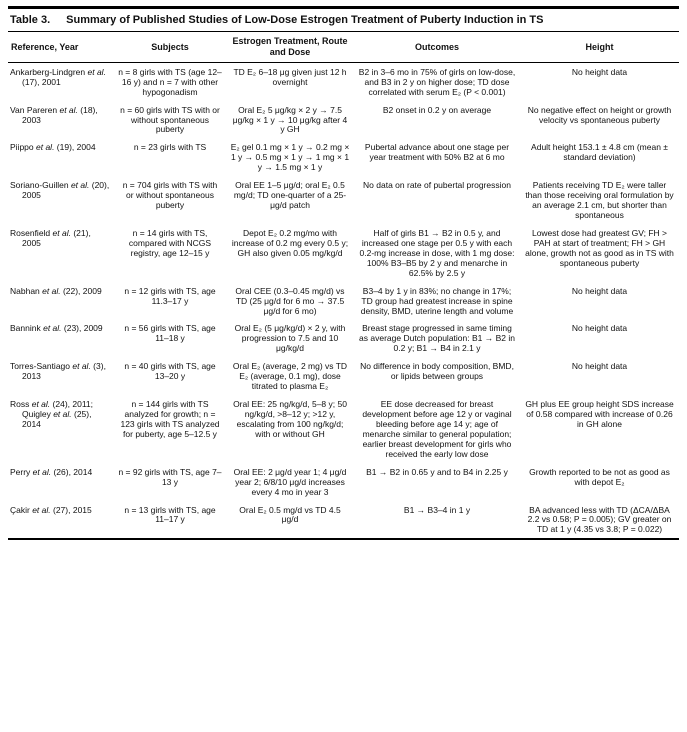 The height and width of the screenshot is (732, 687). I want to click on table-cell: B1 → B2 in 0.65 y and to B4 in 2.25 y, so click(437, 471).